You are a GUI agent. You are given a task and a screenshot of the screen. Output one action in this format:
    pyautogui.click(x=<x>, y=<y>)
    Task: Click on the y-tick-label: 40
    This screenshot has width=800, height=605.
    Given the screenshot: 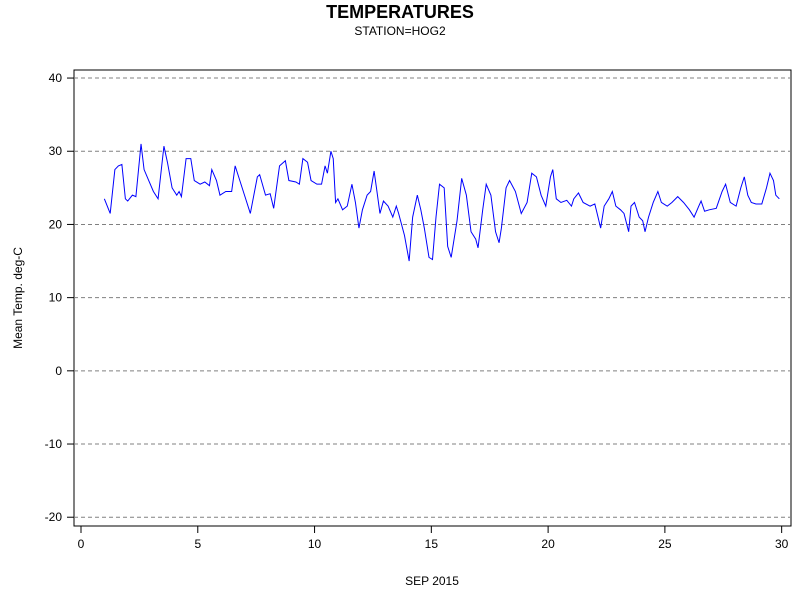 What is the action you would take?
    pyautogui.click(x=56, y=78)
    